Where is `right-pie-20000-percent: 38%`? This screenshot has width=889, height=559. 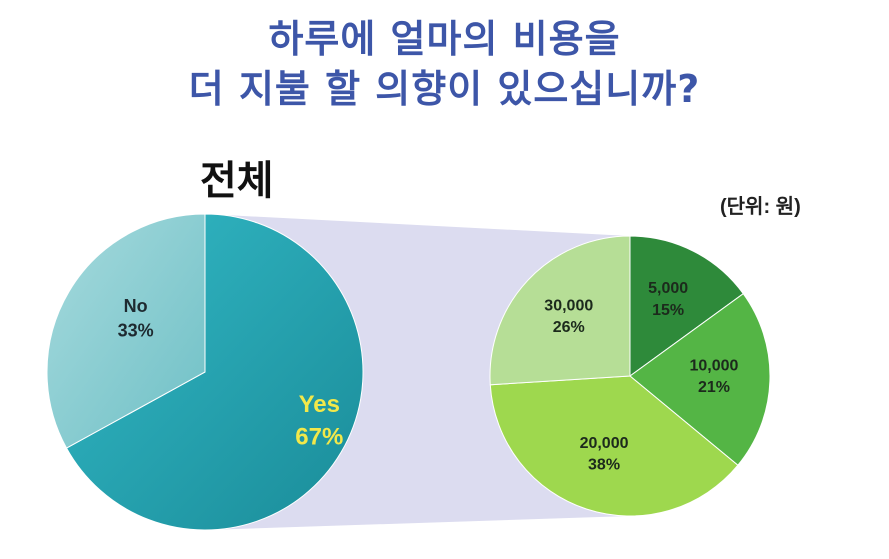 right-pie-20000-percent: 38% is located at coordinates (604, 464).